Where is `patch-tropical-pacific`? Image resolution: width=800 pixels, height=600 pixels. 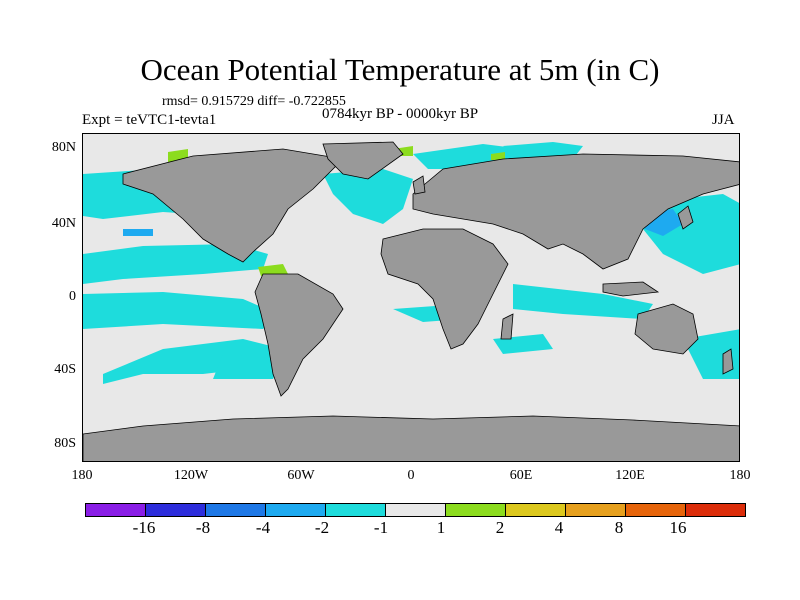
patch-tropical-pacific is located at coordinates (180, 310).